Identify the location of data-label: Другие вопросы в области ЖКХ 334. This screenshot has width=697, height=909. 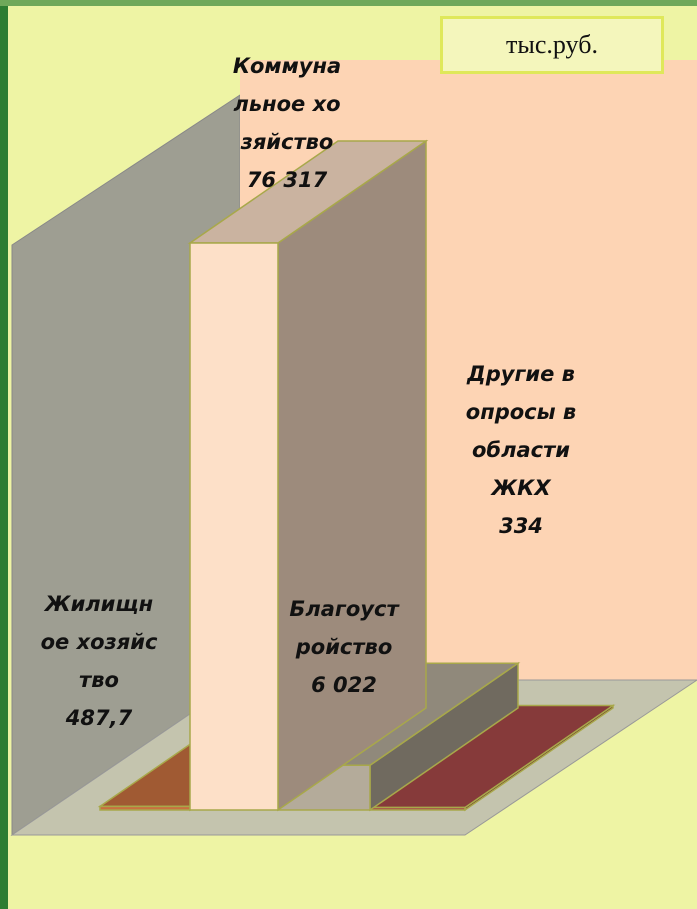
(521, 450).